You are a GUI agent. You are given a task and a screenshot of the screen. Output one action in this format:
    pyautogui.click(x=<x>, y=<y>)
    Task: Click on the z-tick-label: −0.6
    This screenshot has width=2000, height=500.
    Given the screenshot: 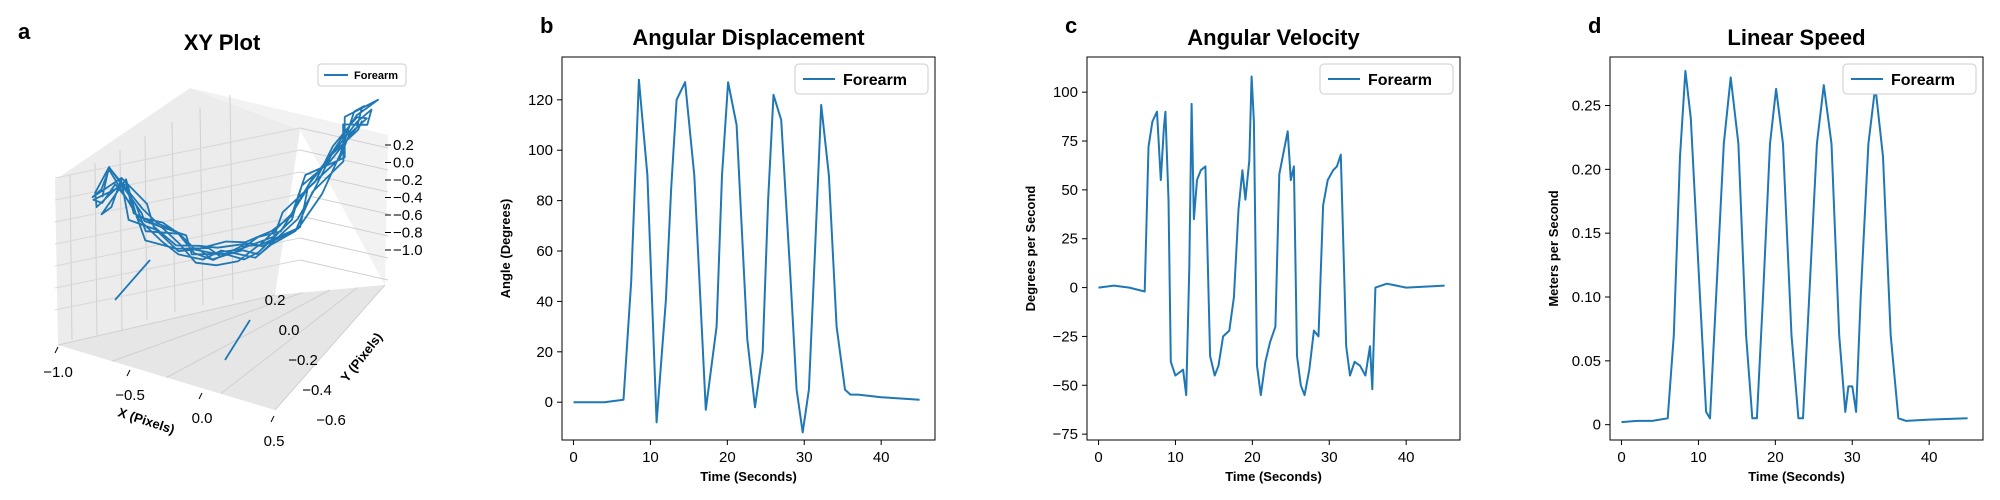 What is the action you would take?
    pyautogui.click(x=408, y=215)
    